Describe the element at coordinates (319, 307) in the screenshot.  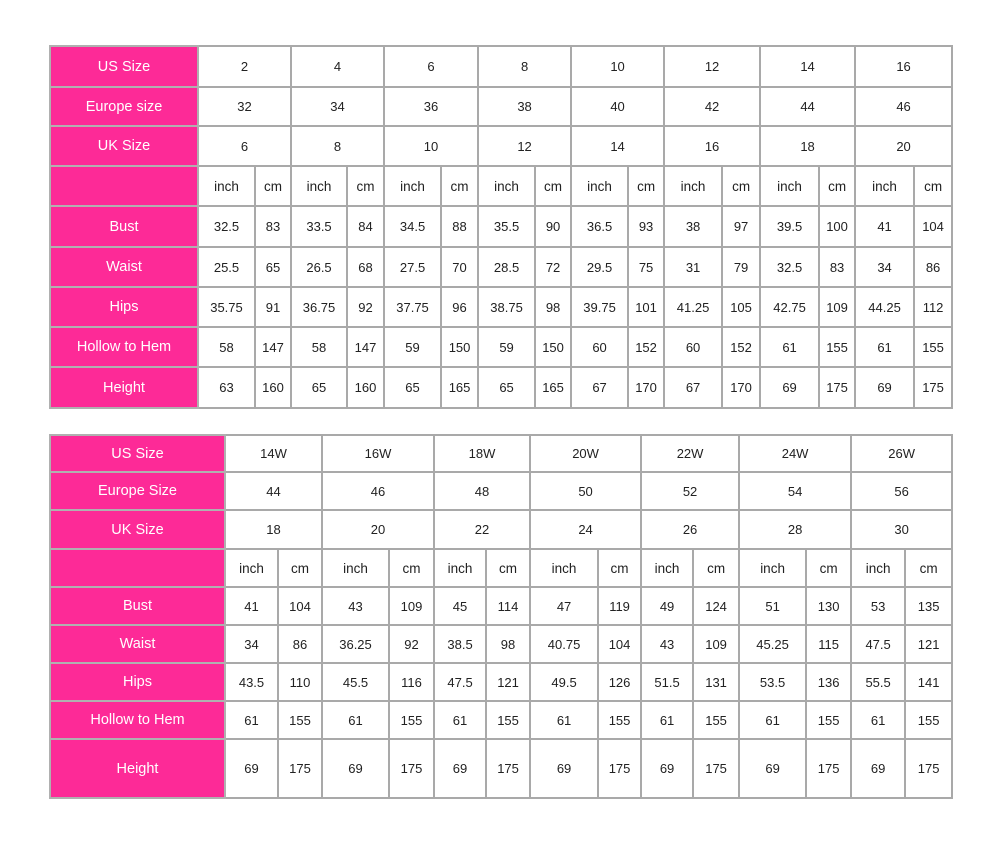
I see `value-inch: 36.75` at that location.